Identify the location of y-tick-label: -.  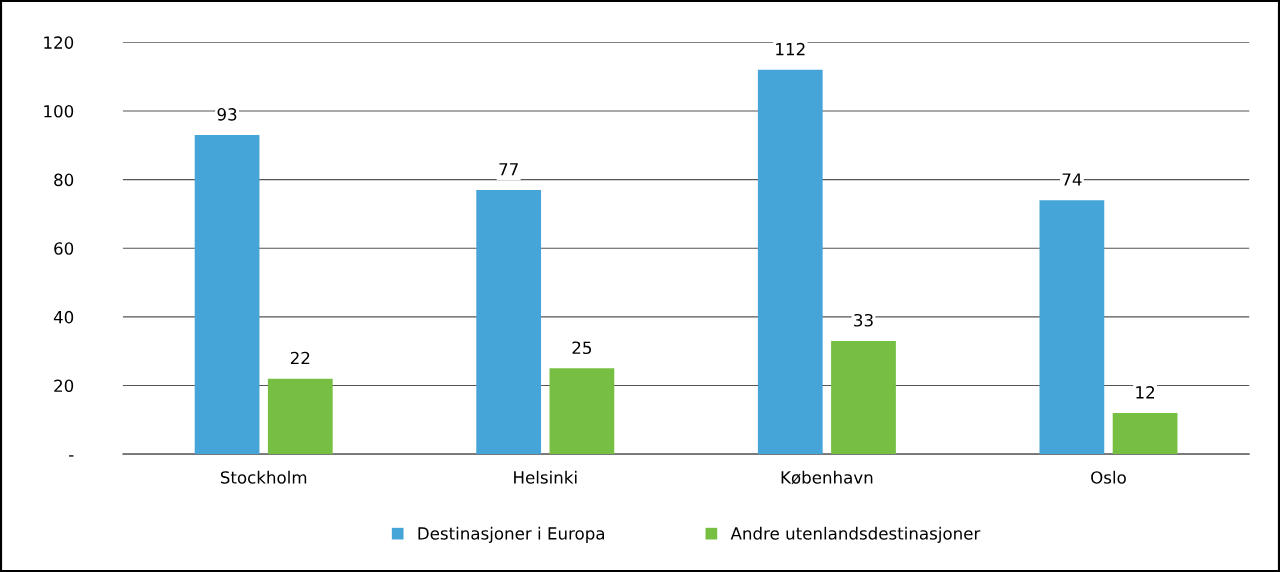
(71, 456).